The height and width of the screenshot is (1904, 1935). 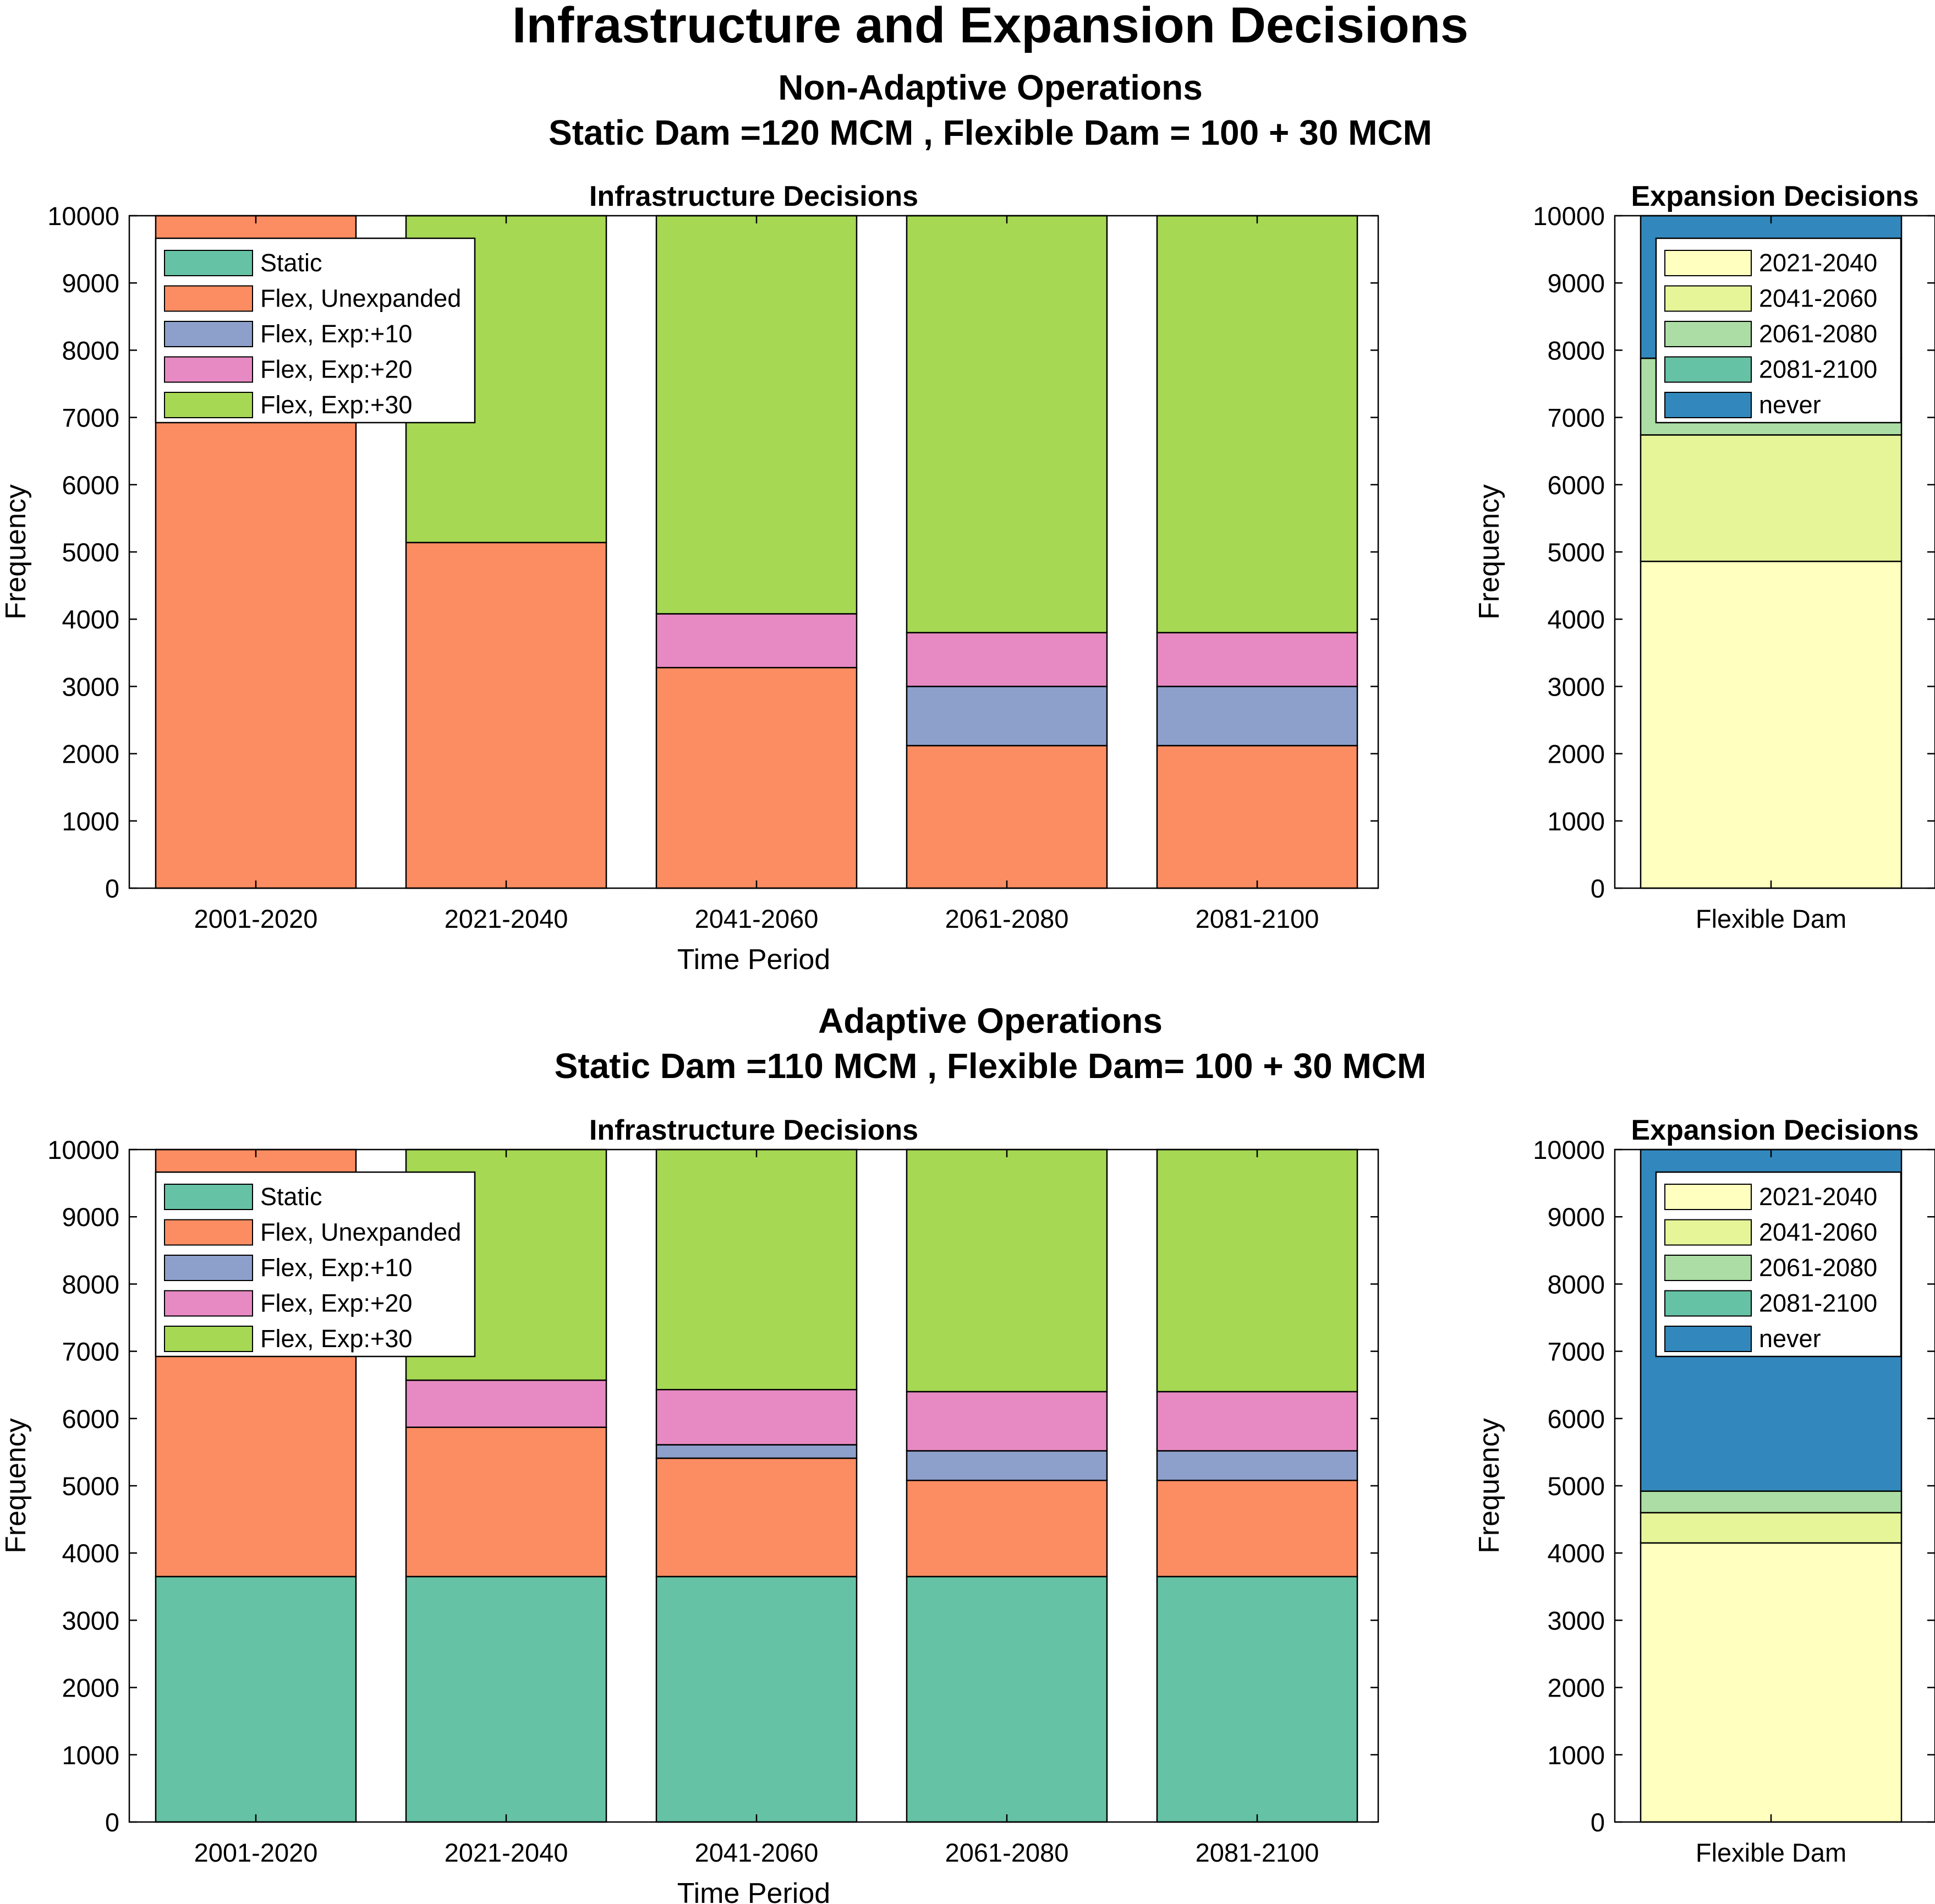 What do you see at coordinates (360, 1232) in the screenshot?
I see `legend-label: Flex, Unexpanded` at bounding box center [360, 1232].